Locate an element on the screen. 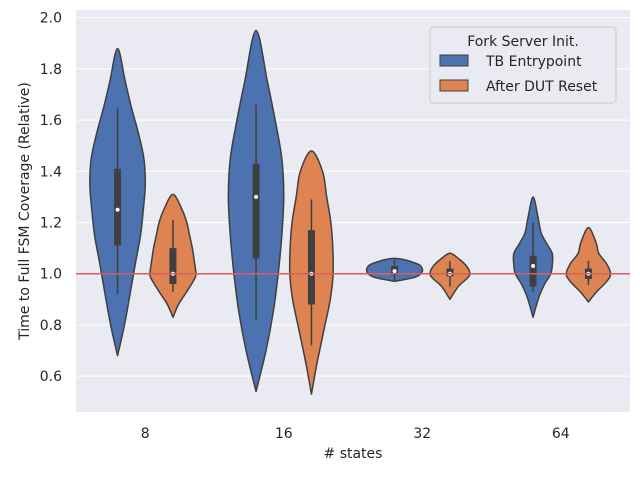 This screenshot has height=480, width=640. legend-label-tb-entrypoint: TB Entrypoint is located at coordinates (533, 62).